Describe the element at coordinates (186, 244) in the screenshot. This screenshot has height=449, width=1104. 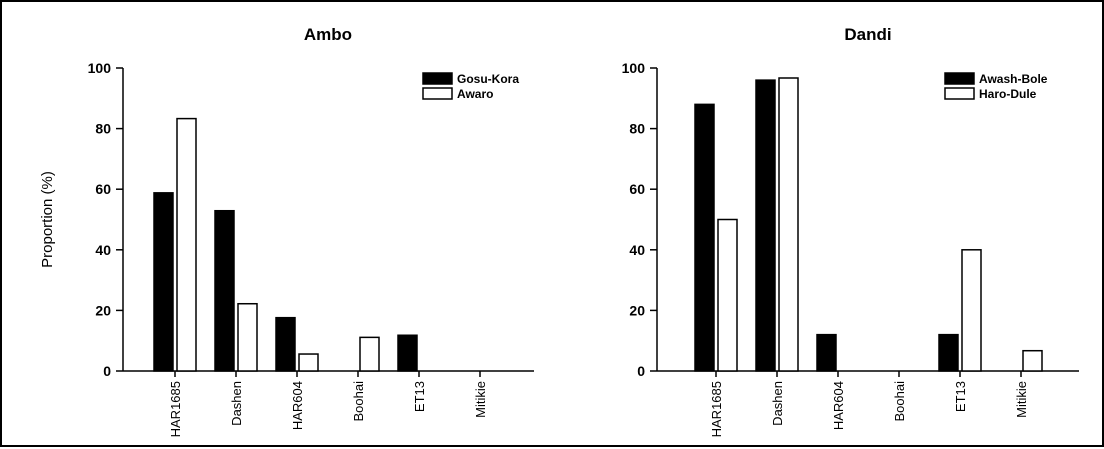
I see `bar-awaro-har1685` at that location.